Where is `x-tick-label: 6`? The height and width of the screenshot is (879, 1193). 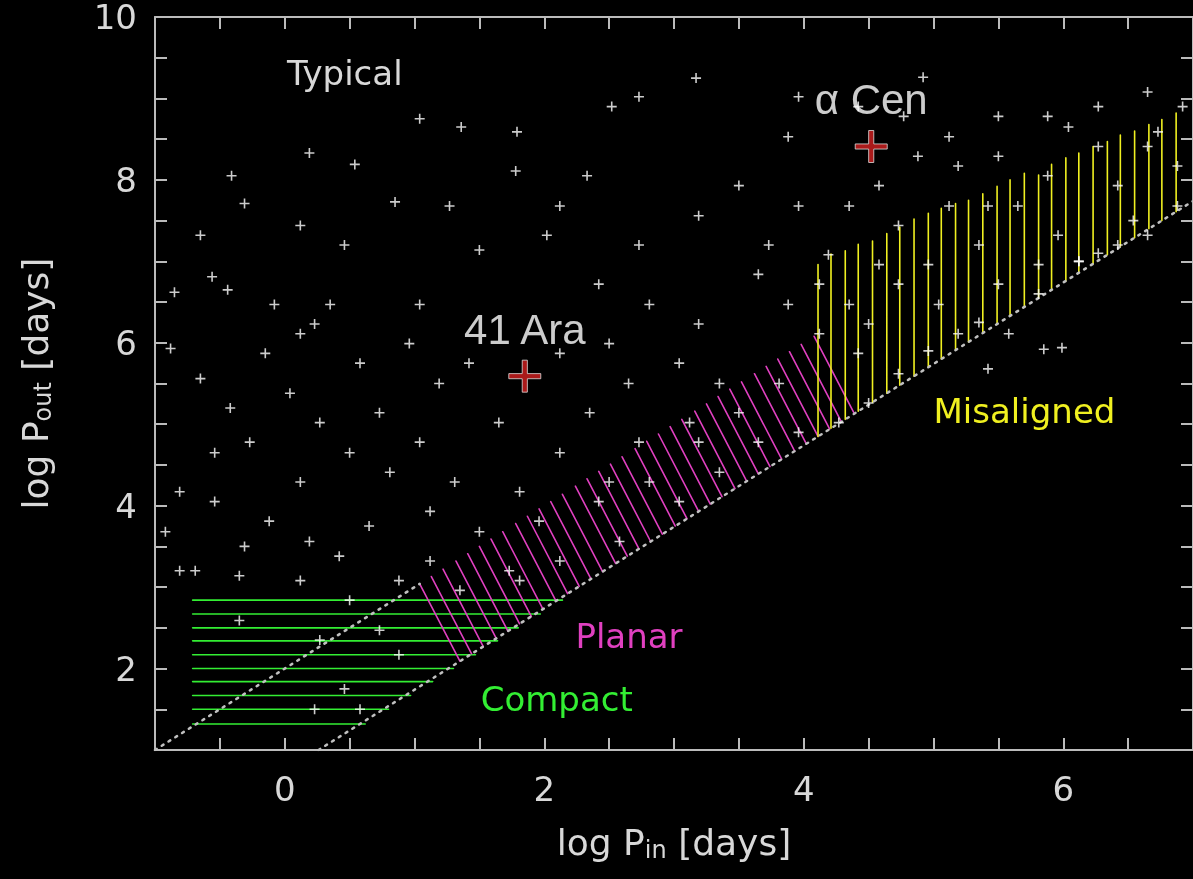
x-tick-label: 6 is located at coordinates (1063, 789).